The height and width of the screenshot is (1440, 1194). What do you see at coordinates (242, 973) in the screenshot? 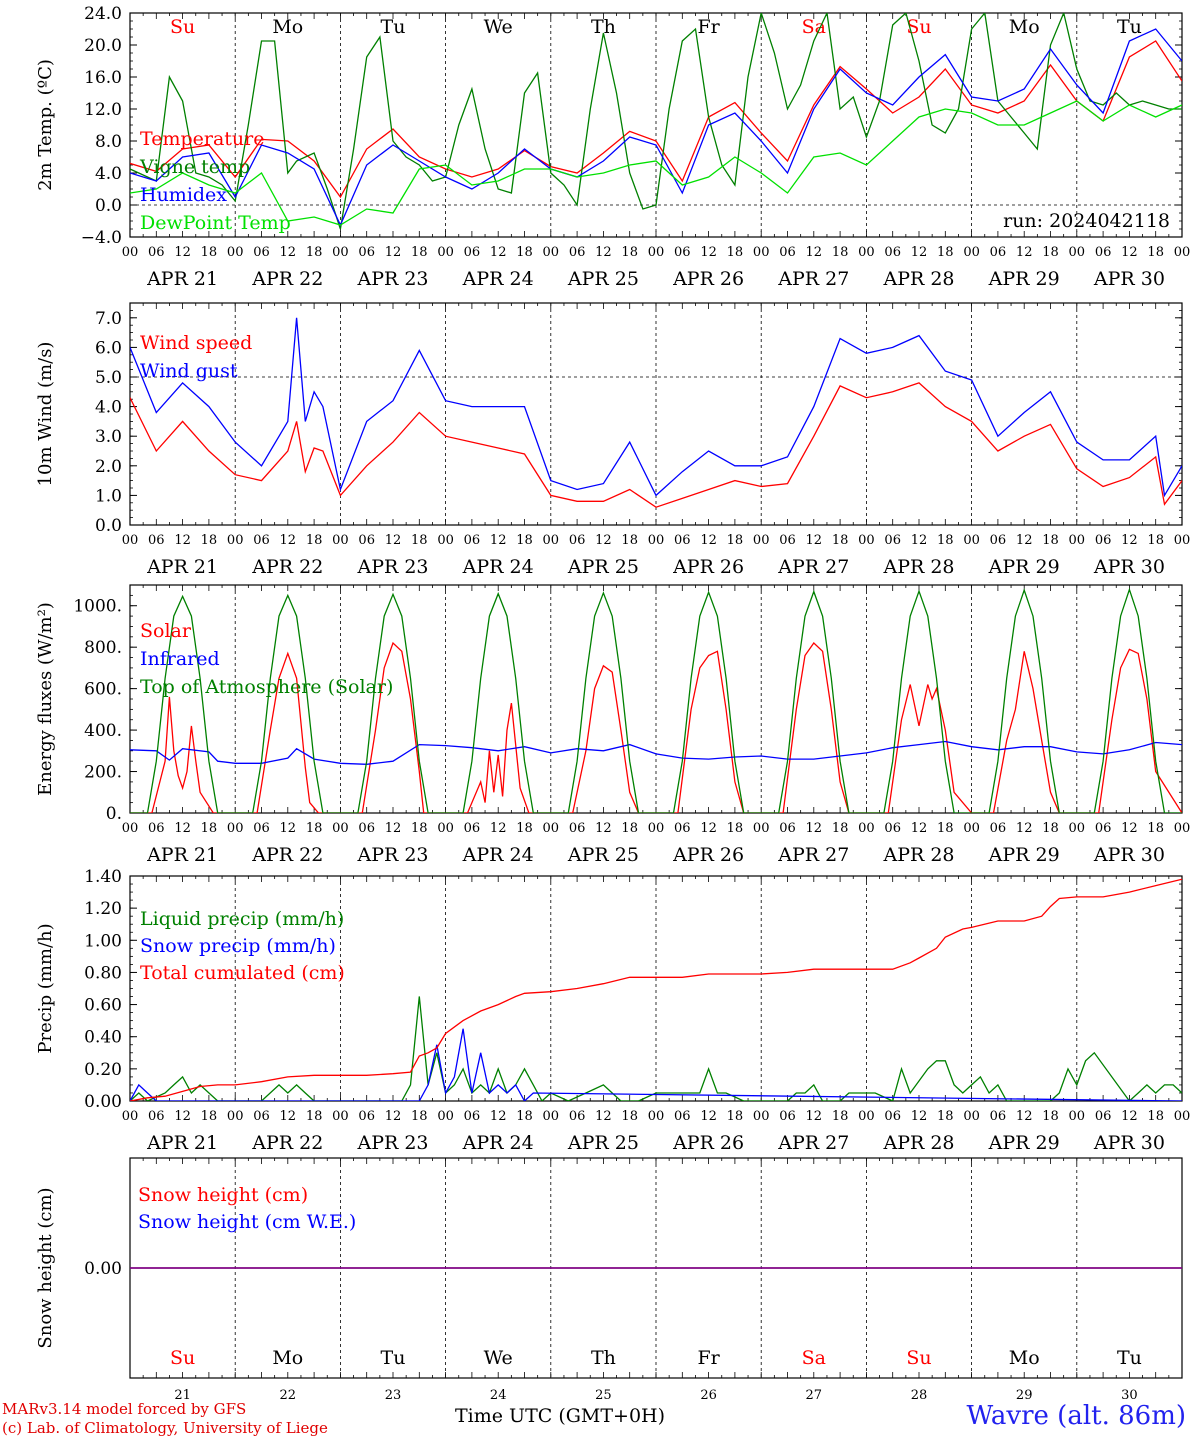
I see `legend-entry: Total cumulated (cm)` at bounding box center [242, 973].